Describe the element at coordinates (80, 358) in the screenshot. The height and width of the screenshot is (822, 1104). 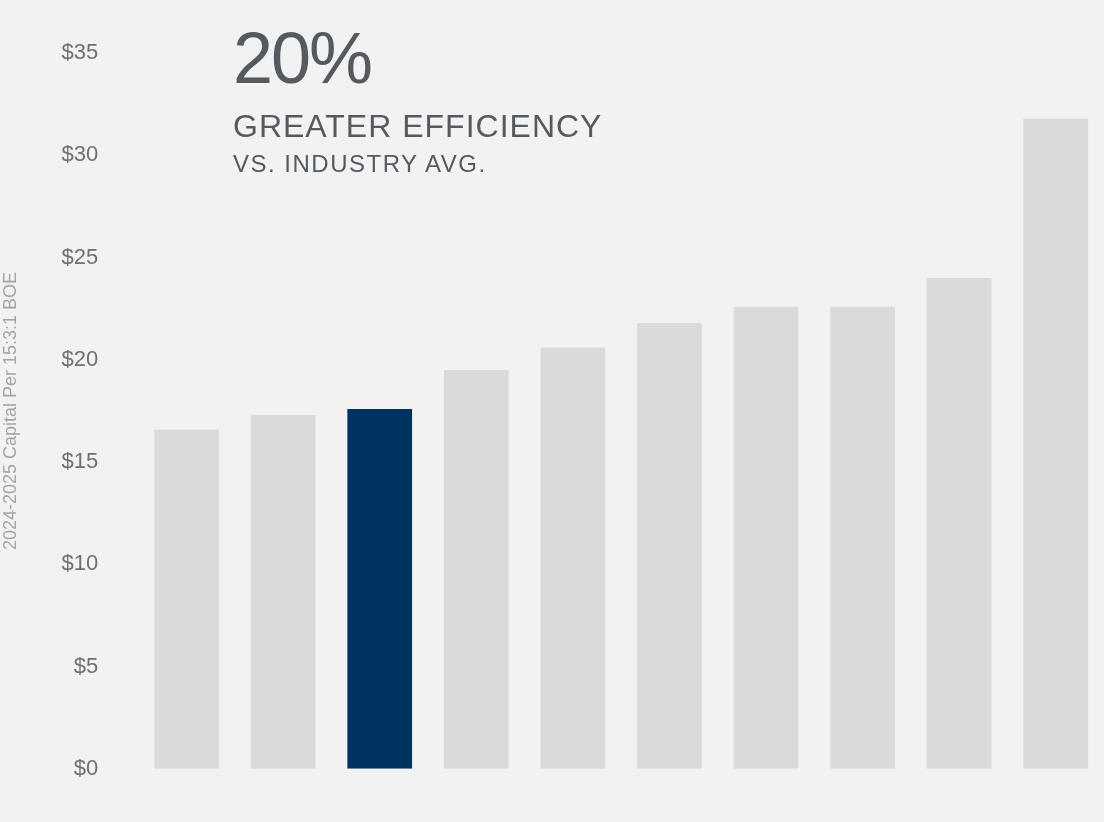
I see `y-tick-label: $20` at that location.